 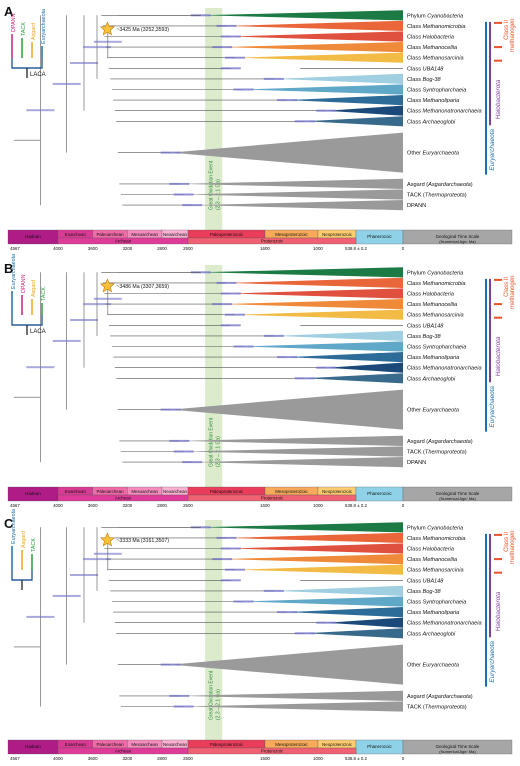 What do you see at coordinates (15, 758) in the screenshot?
I see `time-tick-label: 4567` at bounding box center [15, 758].